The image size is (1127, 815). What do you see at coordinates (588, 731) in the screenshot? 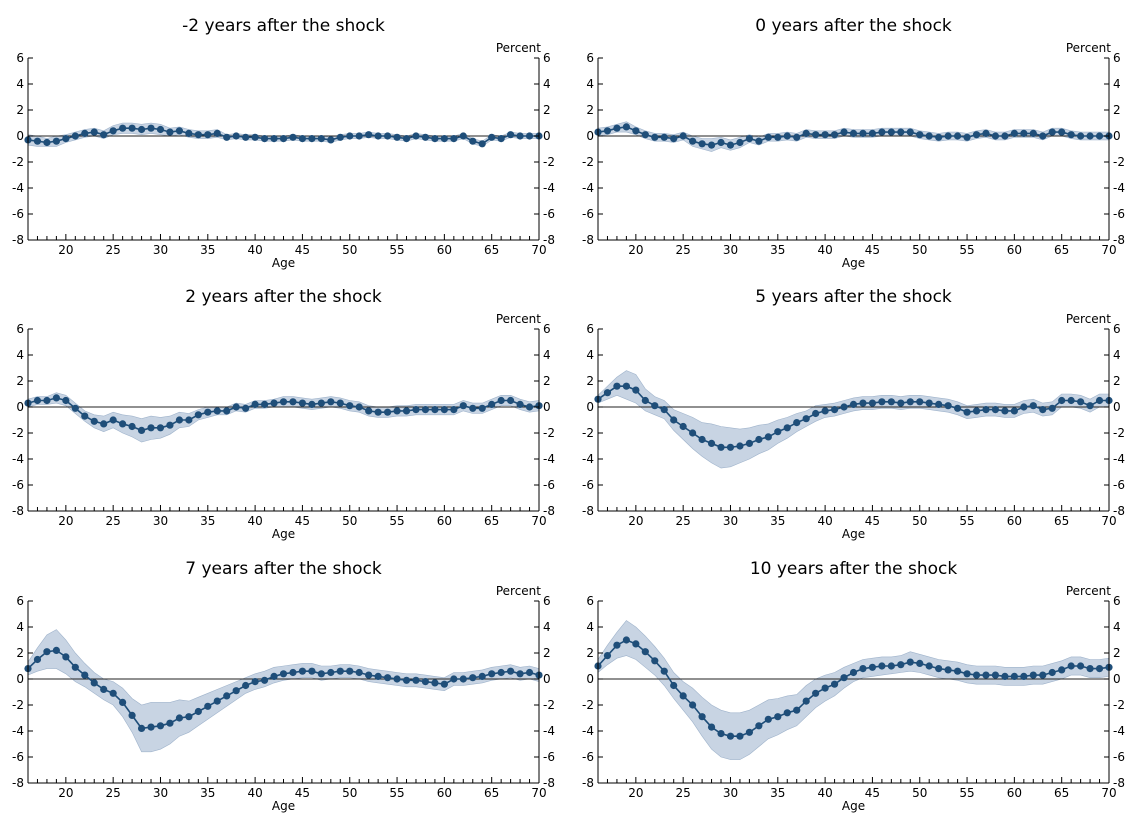
I see `y-tick-label-left: -4` at bounding box center [588, 731].